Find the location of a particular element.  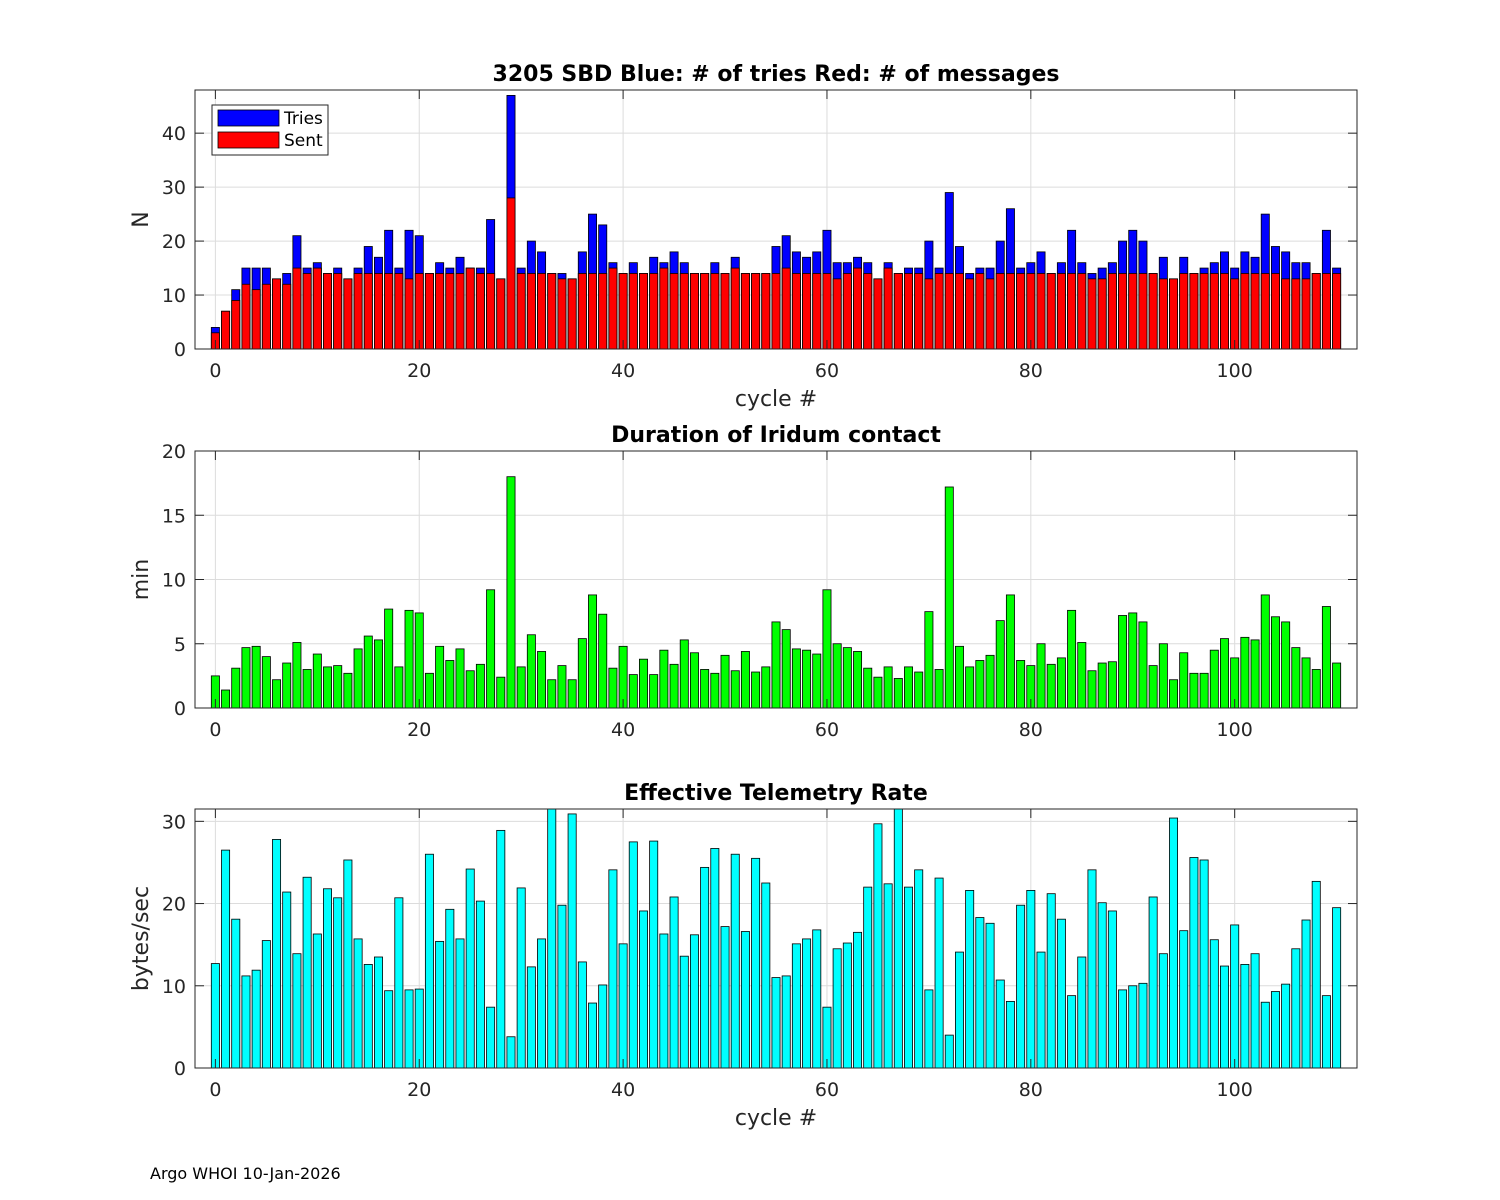

y-tick-label: 20 is located at coordinates (174, 242).